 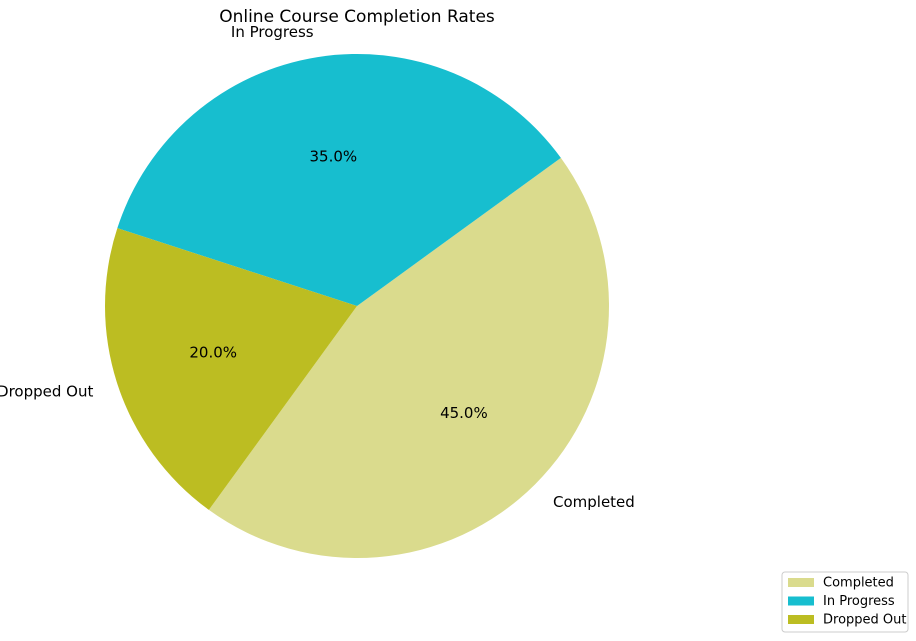 What do you see at coordinates (272, 32) in the screenshot?
I see `pie-category-label-in-progress: In Progress` at bounding box center [272, 32].